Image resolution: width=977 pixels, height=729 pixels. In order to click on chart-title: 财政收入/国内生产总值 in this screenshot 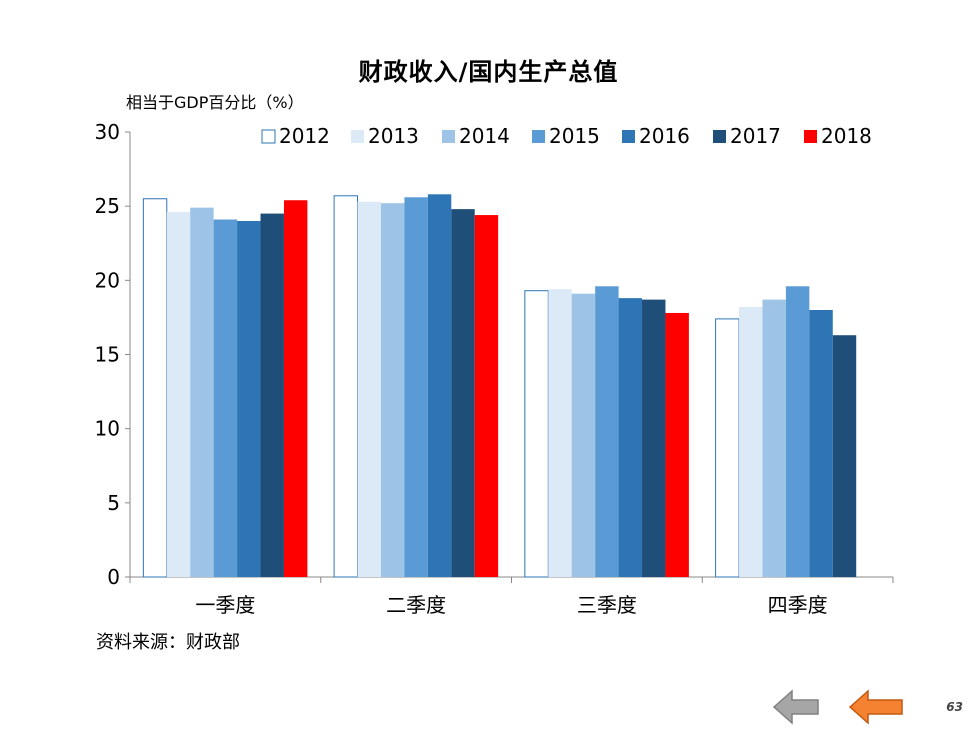, I will do `click(488, 72)`.